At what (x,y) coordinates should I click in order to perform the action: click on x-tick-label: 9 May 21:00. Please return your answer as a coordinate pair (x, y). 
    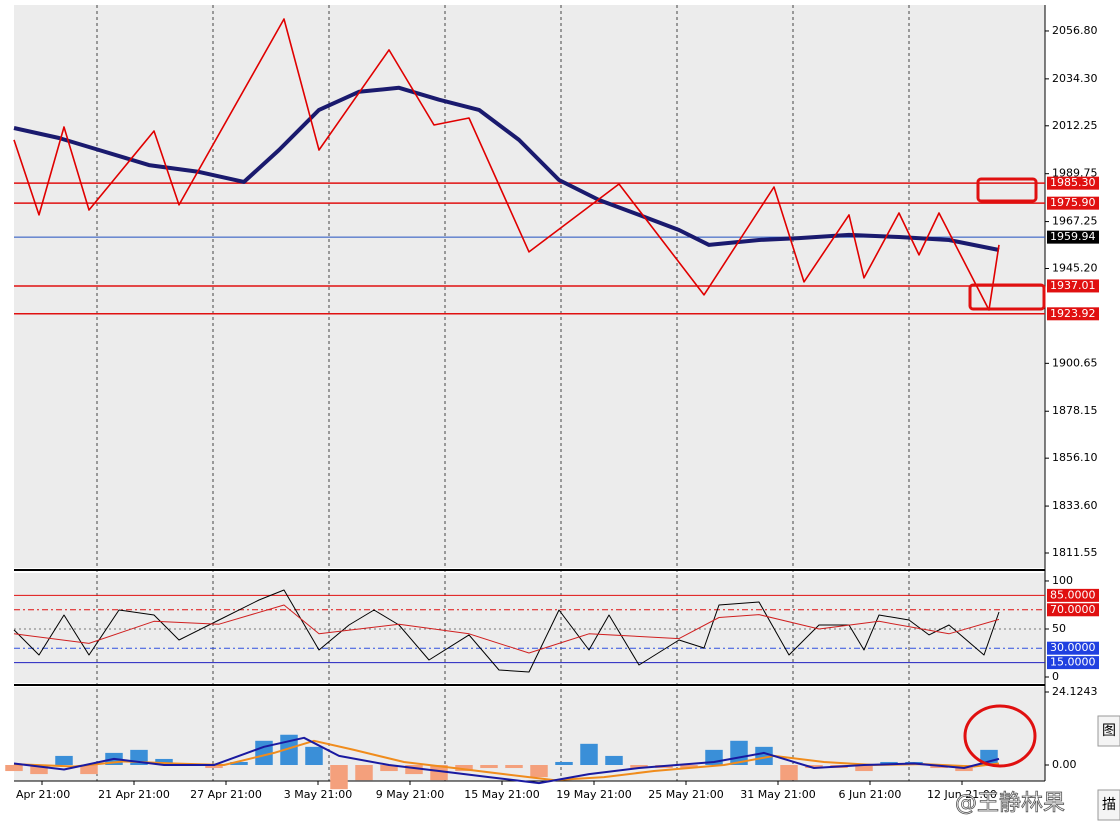
    Looking at the image, I should click on (410, 794).